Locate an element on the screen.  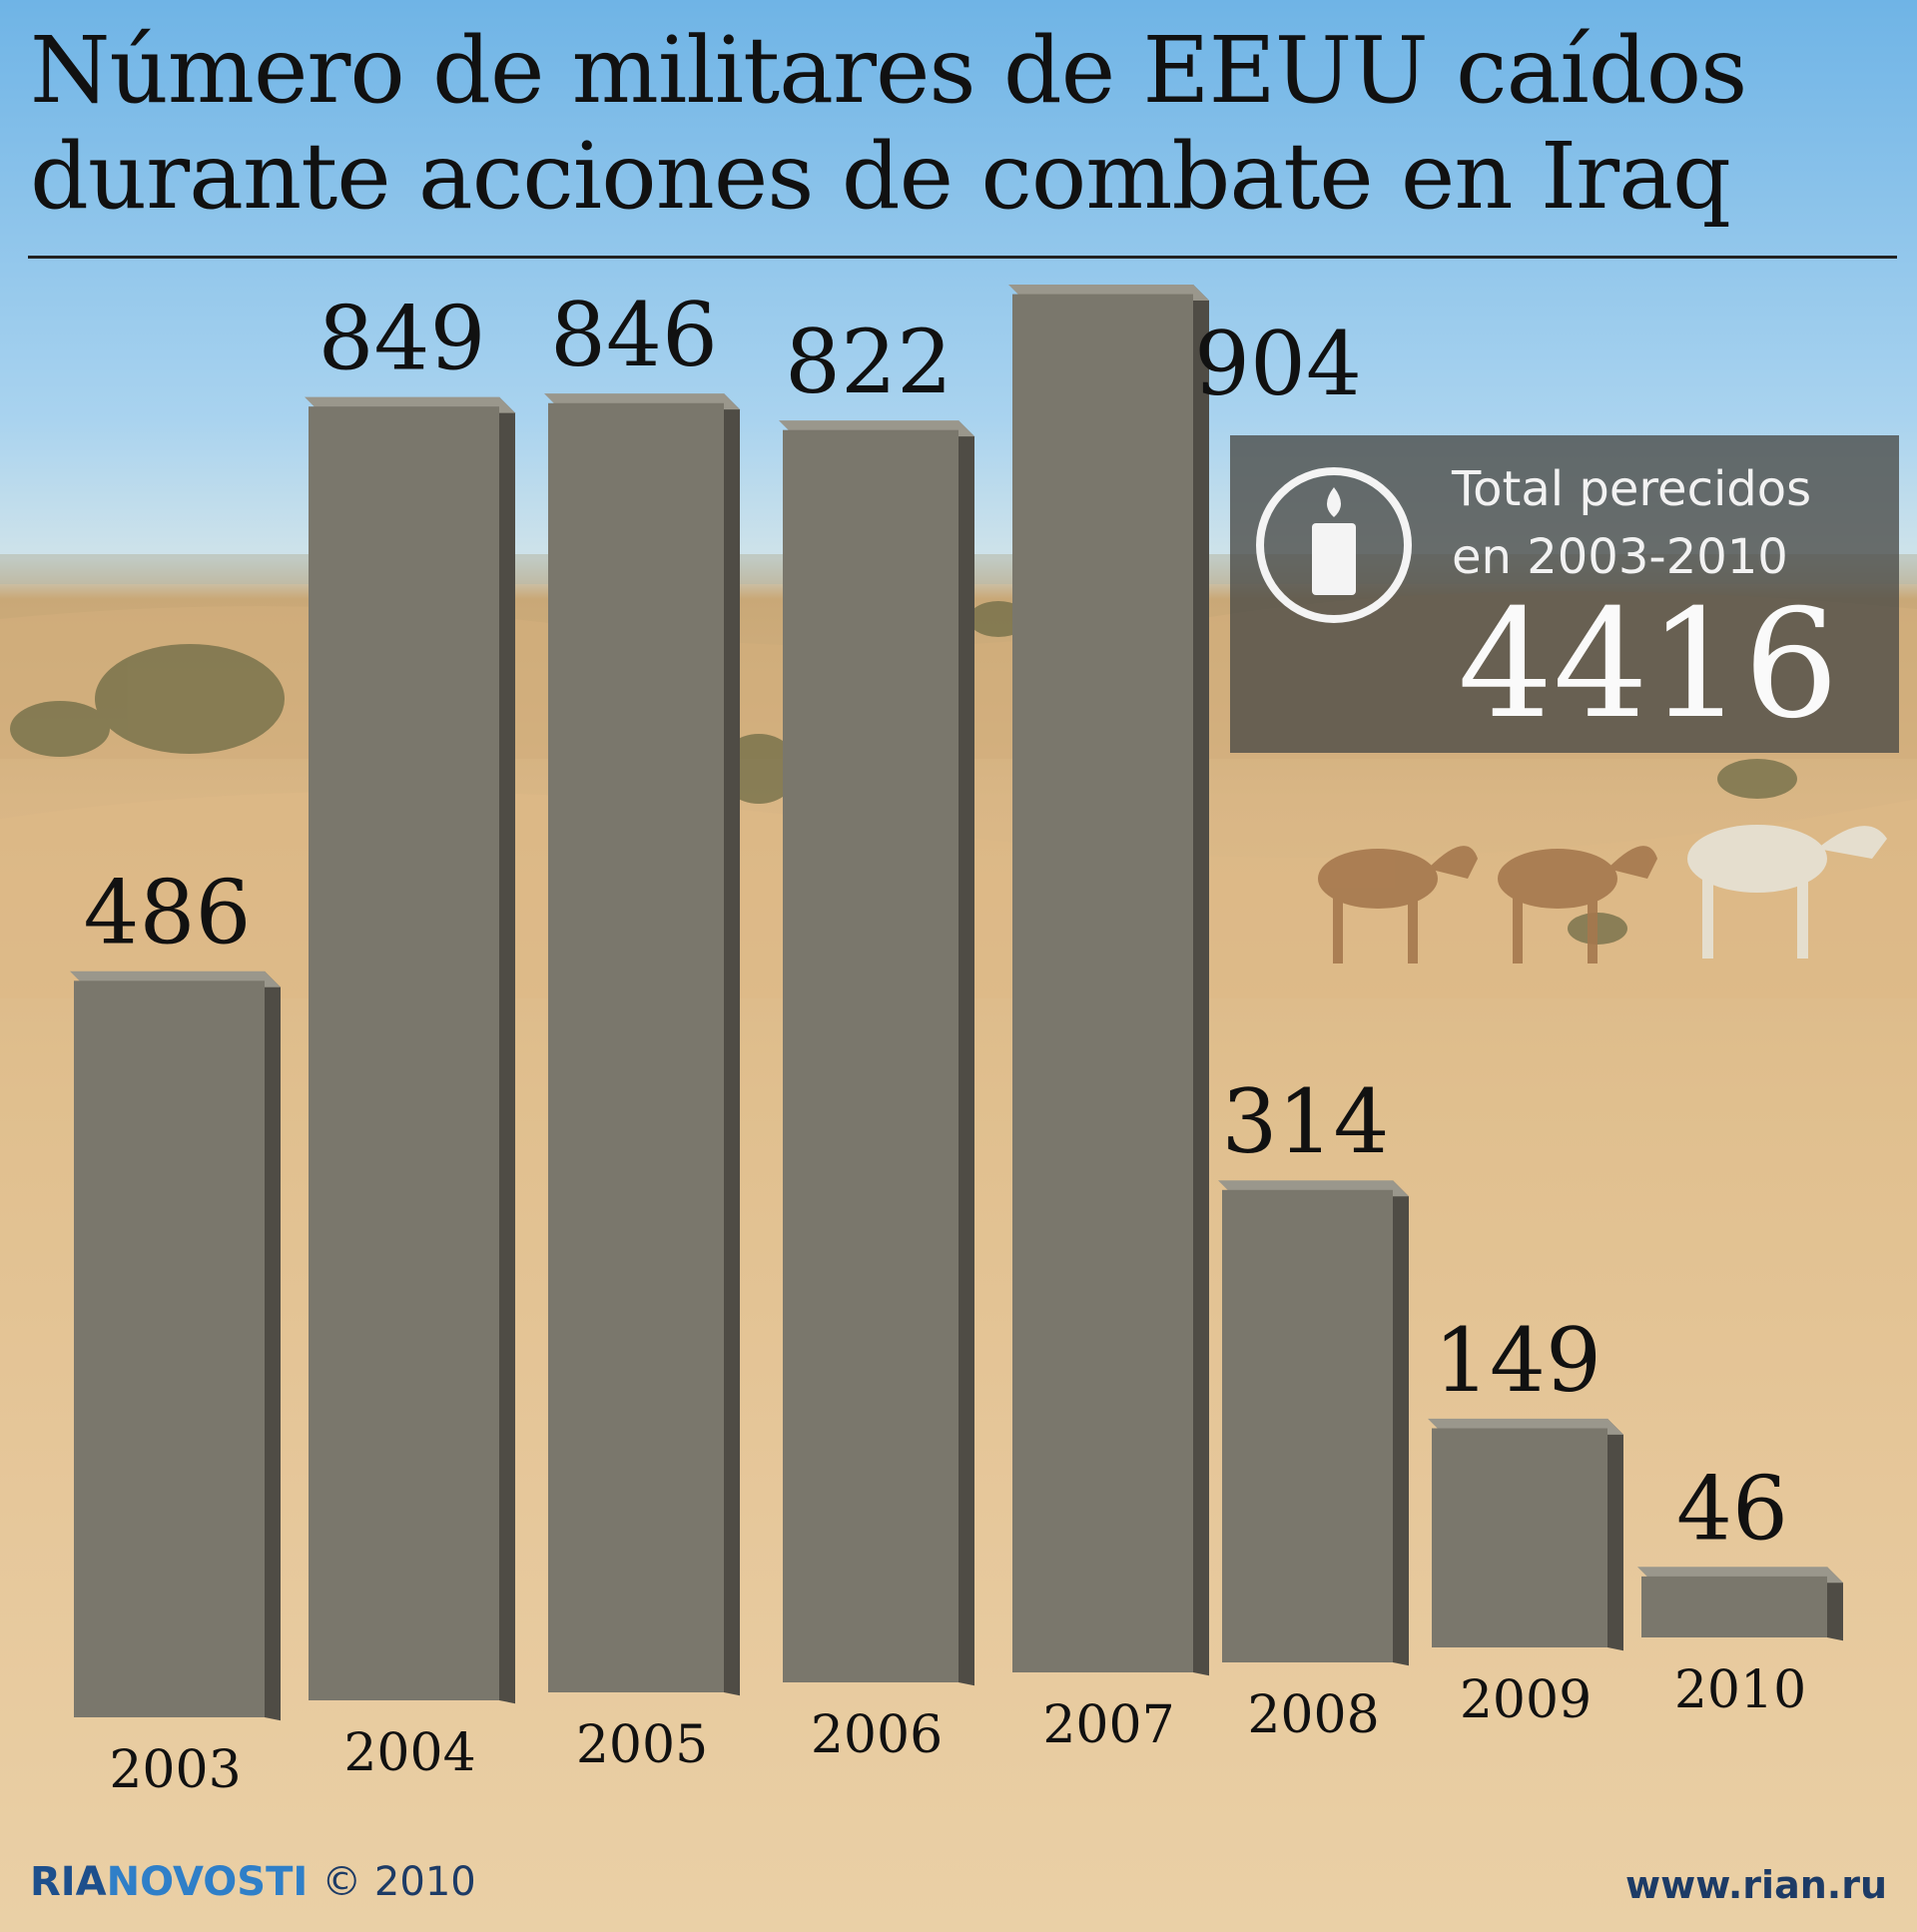
title-line-1: Número de militares de EEUU caídos is located at coordinates (888, 70).